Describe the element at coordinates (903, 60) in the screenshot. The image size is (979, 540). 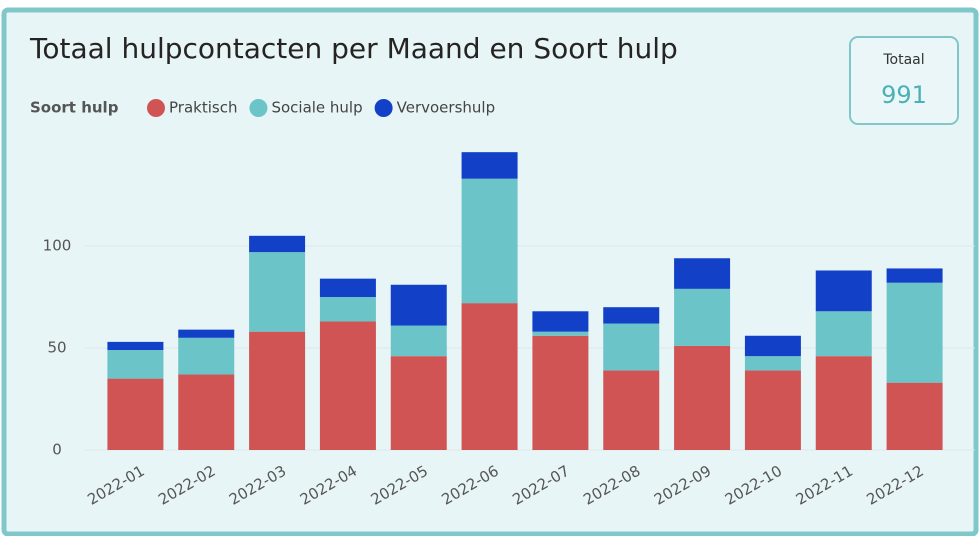
I see `kpi-label: Totaal` at that location.